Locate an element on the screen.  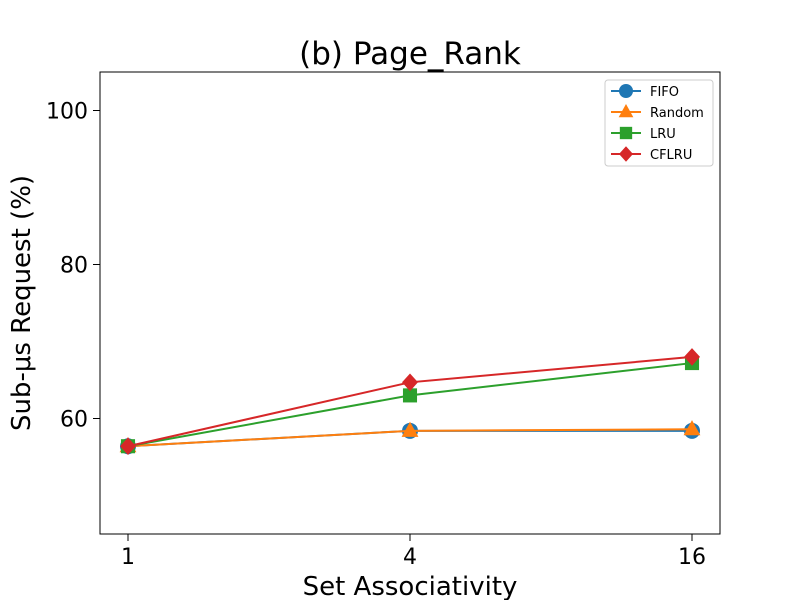
x-axis: 1 4 16 is located at coordinates (413, 552).